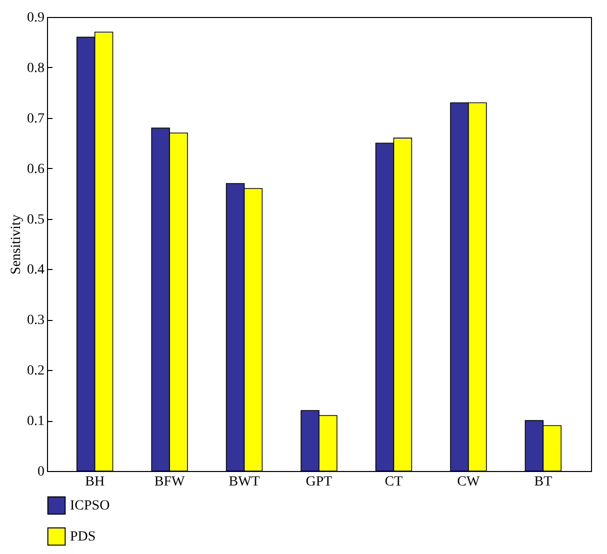 This screenshot has height=554, width=607. Describe the element at coordinates (35, 68) in the screenshot. I see `y-tick-label: 0.8` at that location.